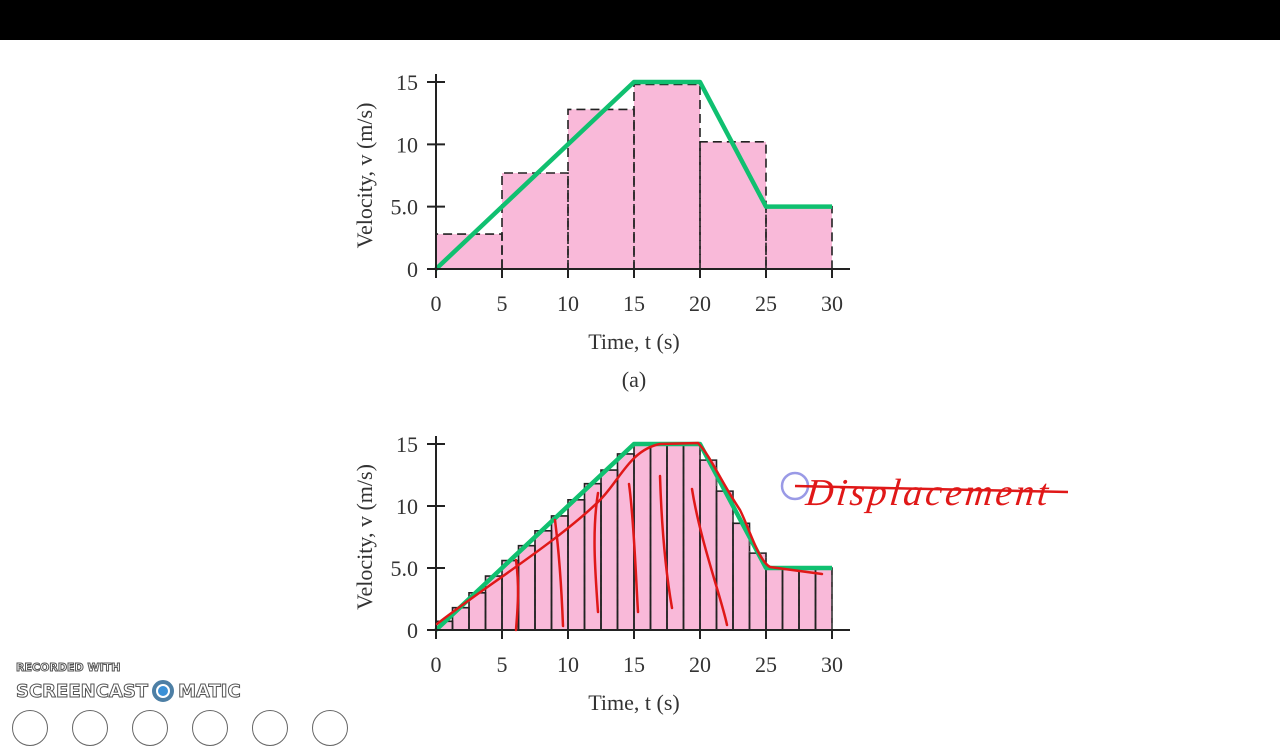 Image resolution: width=1280 pixels, height=746 pixels. I want to click on handwritten-annotations, so click(629, 536).